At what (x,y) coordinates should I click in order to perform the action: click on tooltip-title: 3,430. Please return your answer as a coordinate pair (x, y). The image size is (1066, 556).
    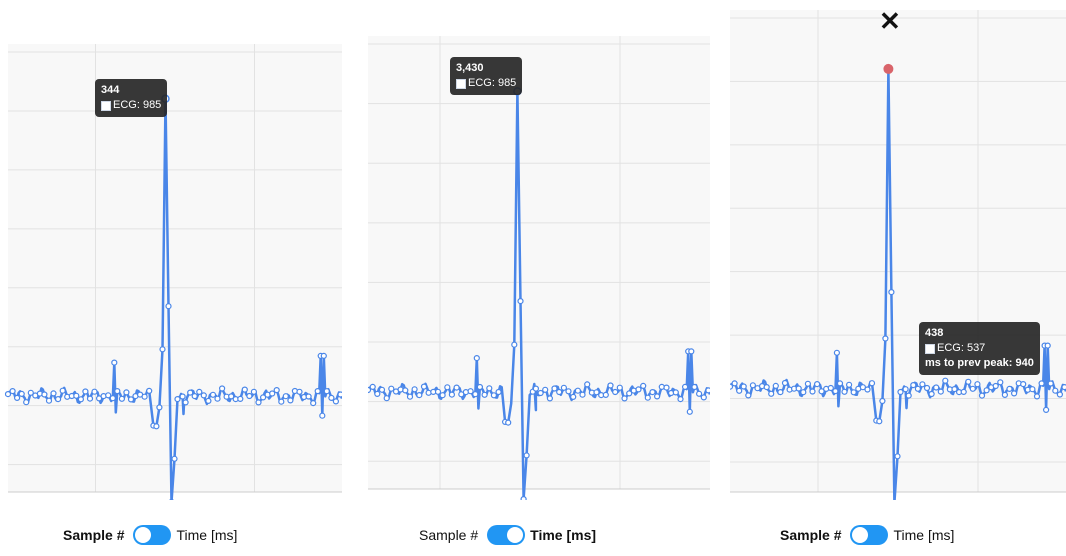
    Looking at the image, I should click on (470, 68).